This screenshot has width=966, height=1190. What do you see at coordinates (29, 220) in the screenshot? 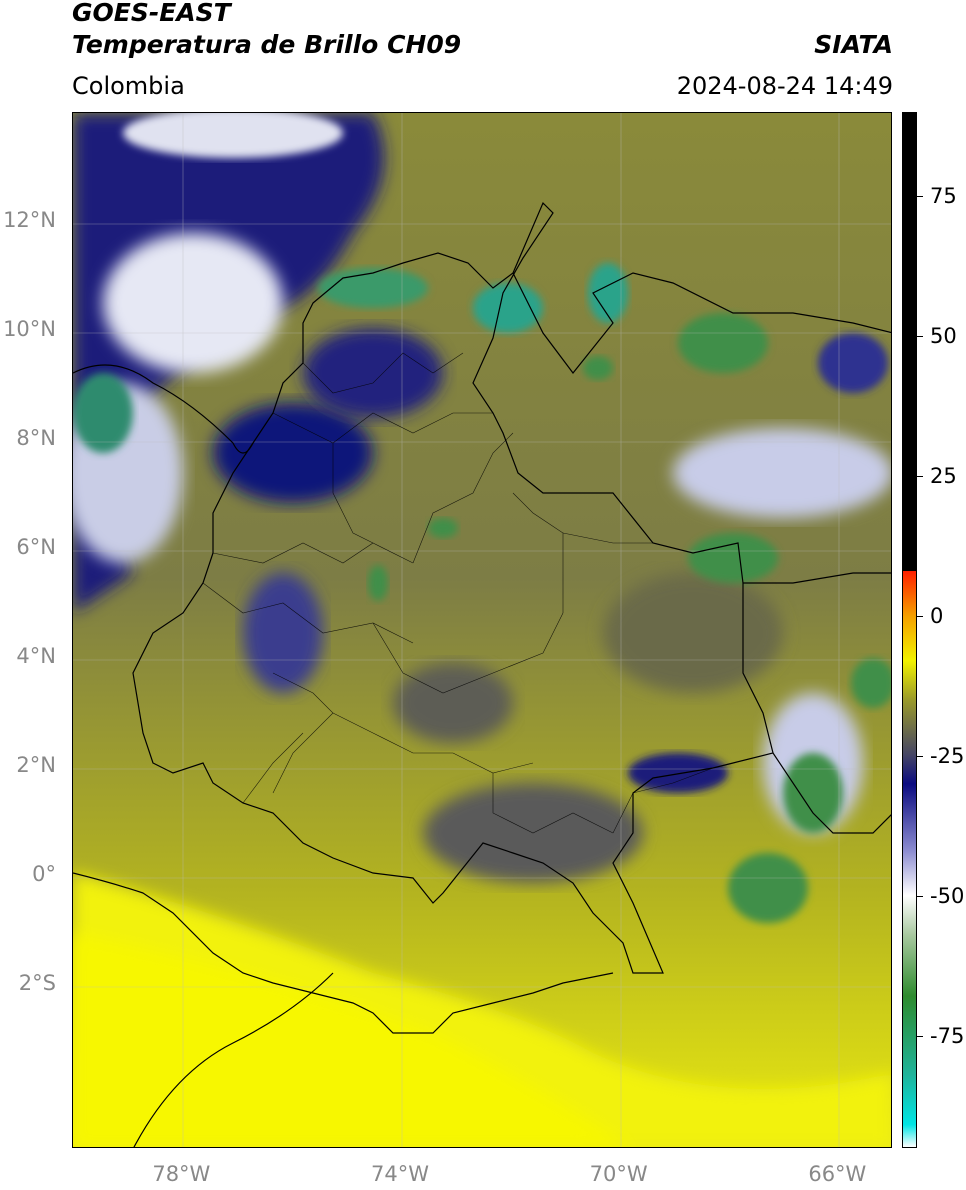
I see `latitude-tick-label: 12°N` at bounding box center [29, 220].